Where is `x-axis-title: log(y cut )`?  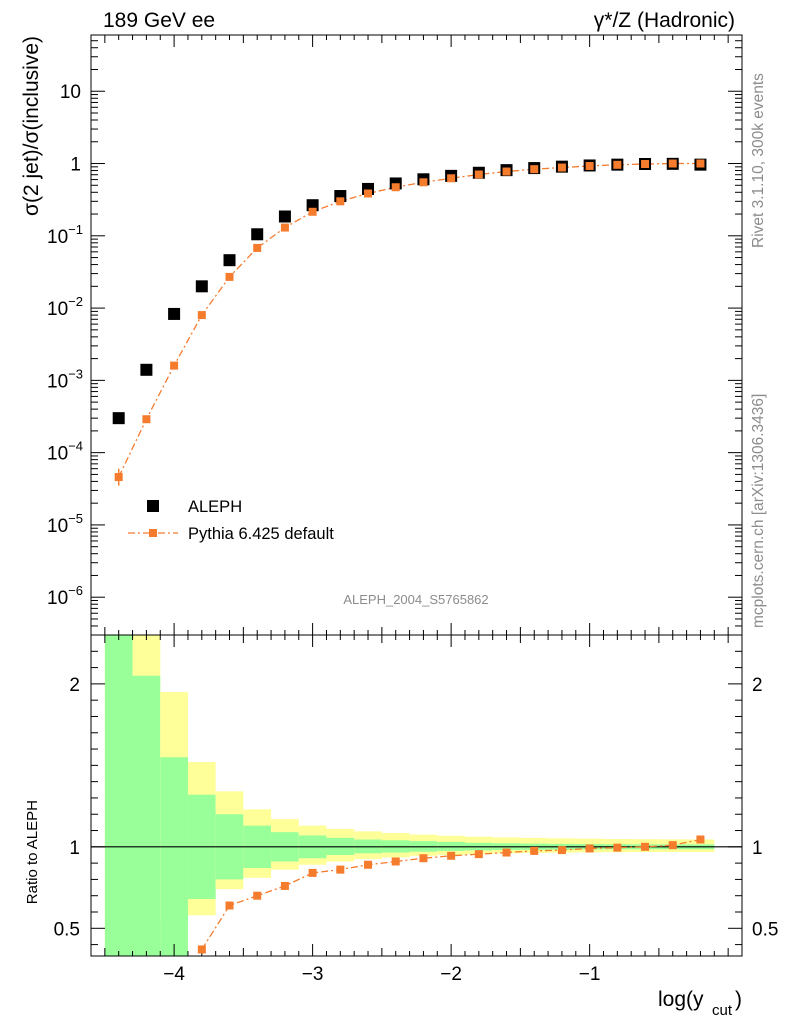
x-axis-title: log(y cut ) is located at coordinates (700, 1003).